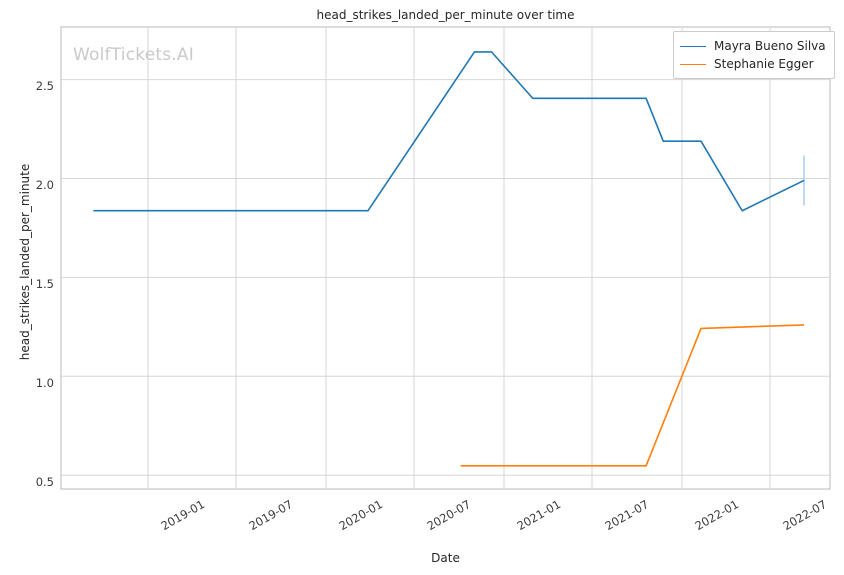 The height and width of the screenshot is (575, 844). I want to click on legend-label-0: Mayra Bueno Silva, so click(770, 46).